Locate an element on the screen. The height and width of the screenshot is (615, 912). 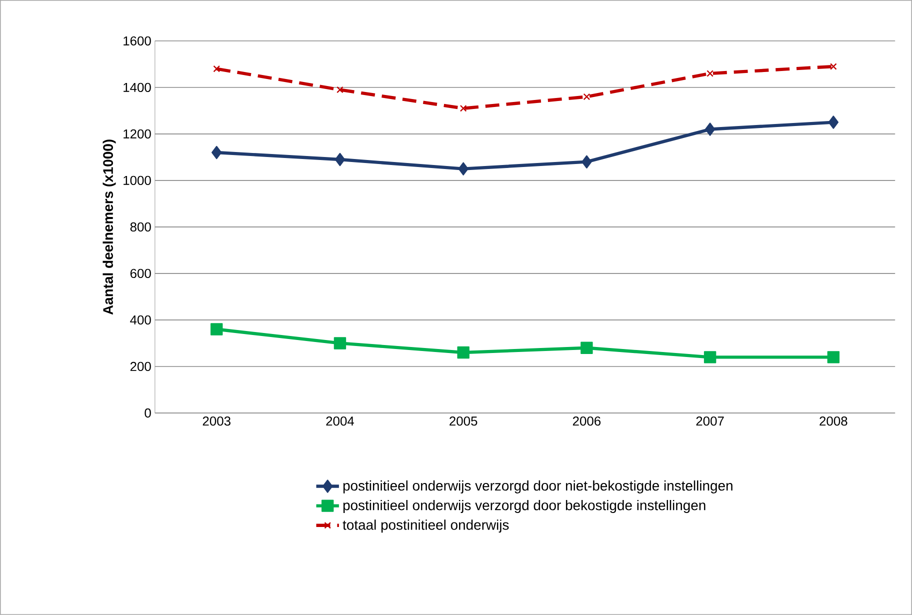
y-tick-label: 200 is located at coordinates (140, 367).